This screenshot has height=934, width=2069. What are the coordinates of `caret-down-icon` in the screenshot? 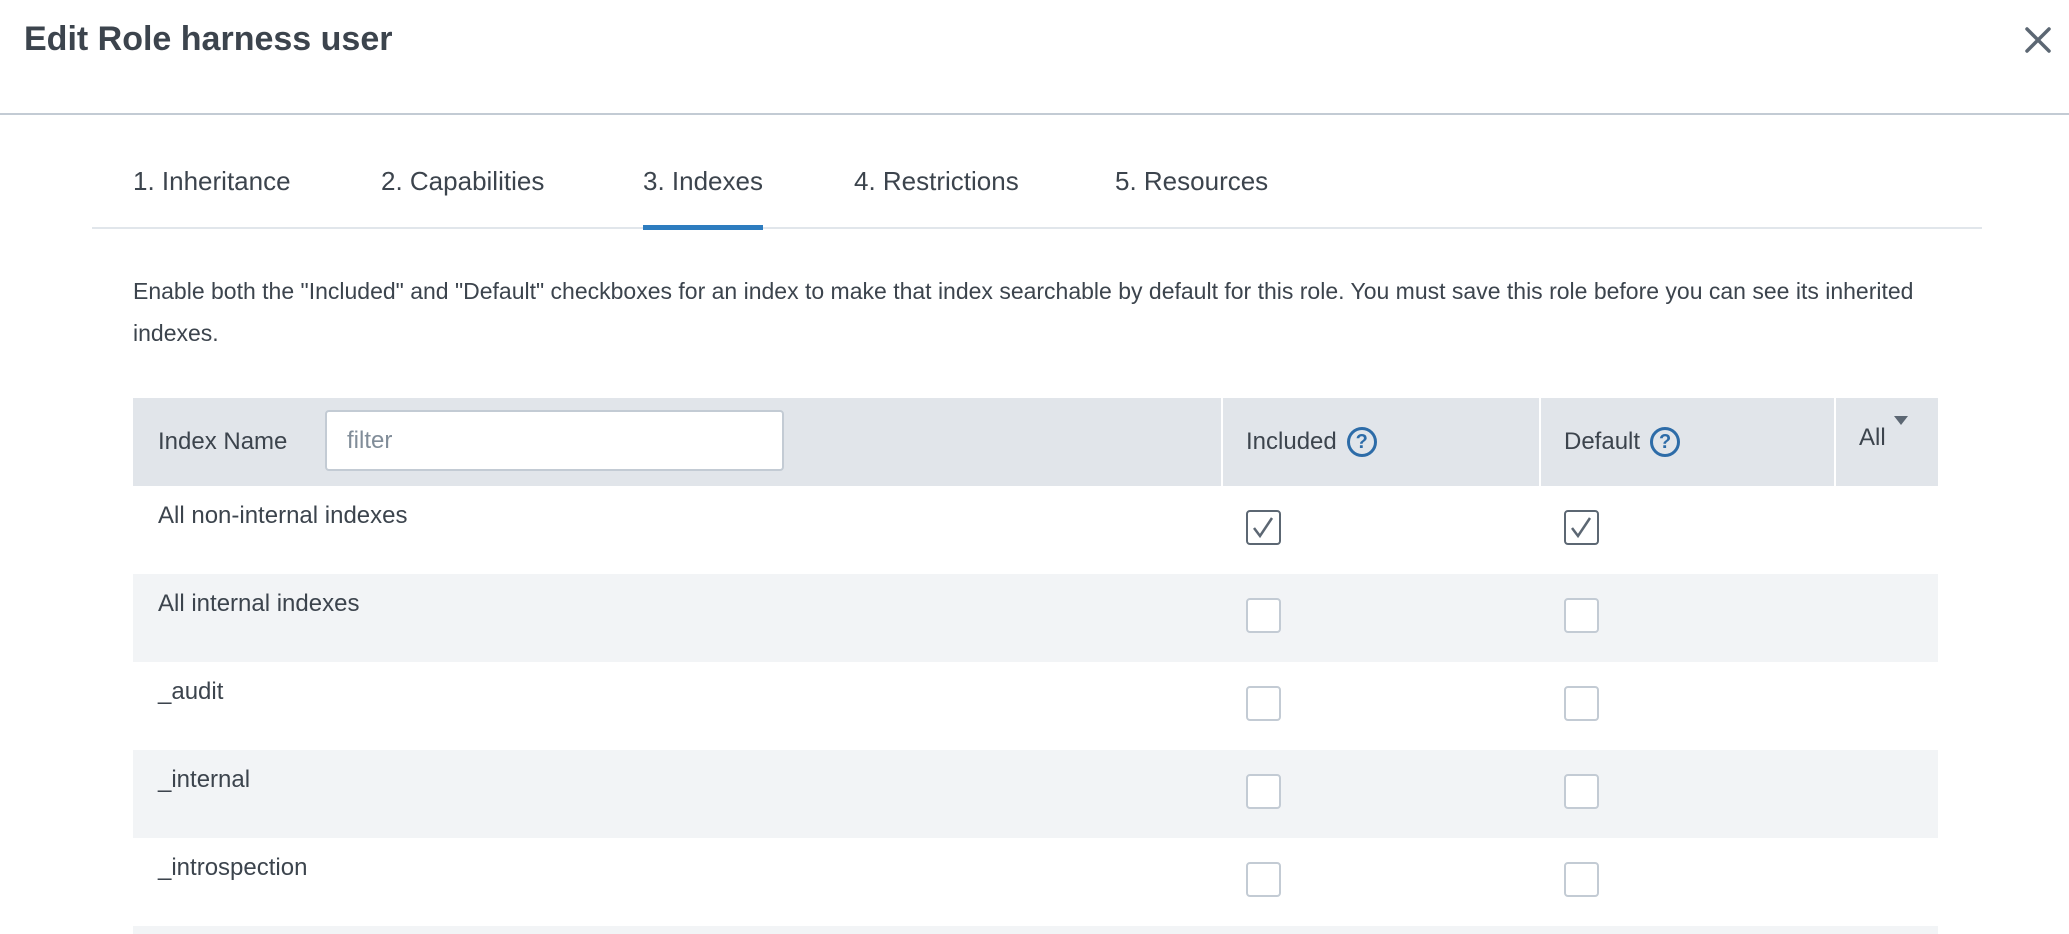 It's located at (1900, 420).